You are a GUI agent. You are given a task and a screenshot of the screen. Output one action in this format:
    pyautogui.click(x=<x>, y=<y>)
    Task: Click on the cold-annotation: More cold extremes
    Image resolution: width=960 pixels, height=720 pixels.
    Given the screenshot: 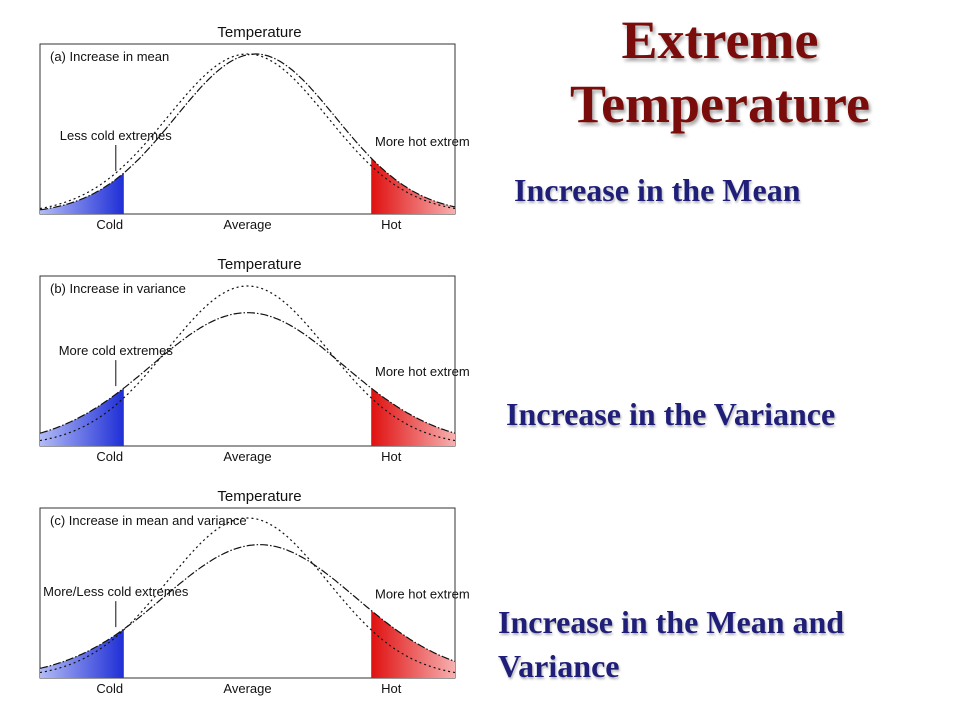 What is the action you would take?
    pyautogui.click(x=116, y=350)
    